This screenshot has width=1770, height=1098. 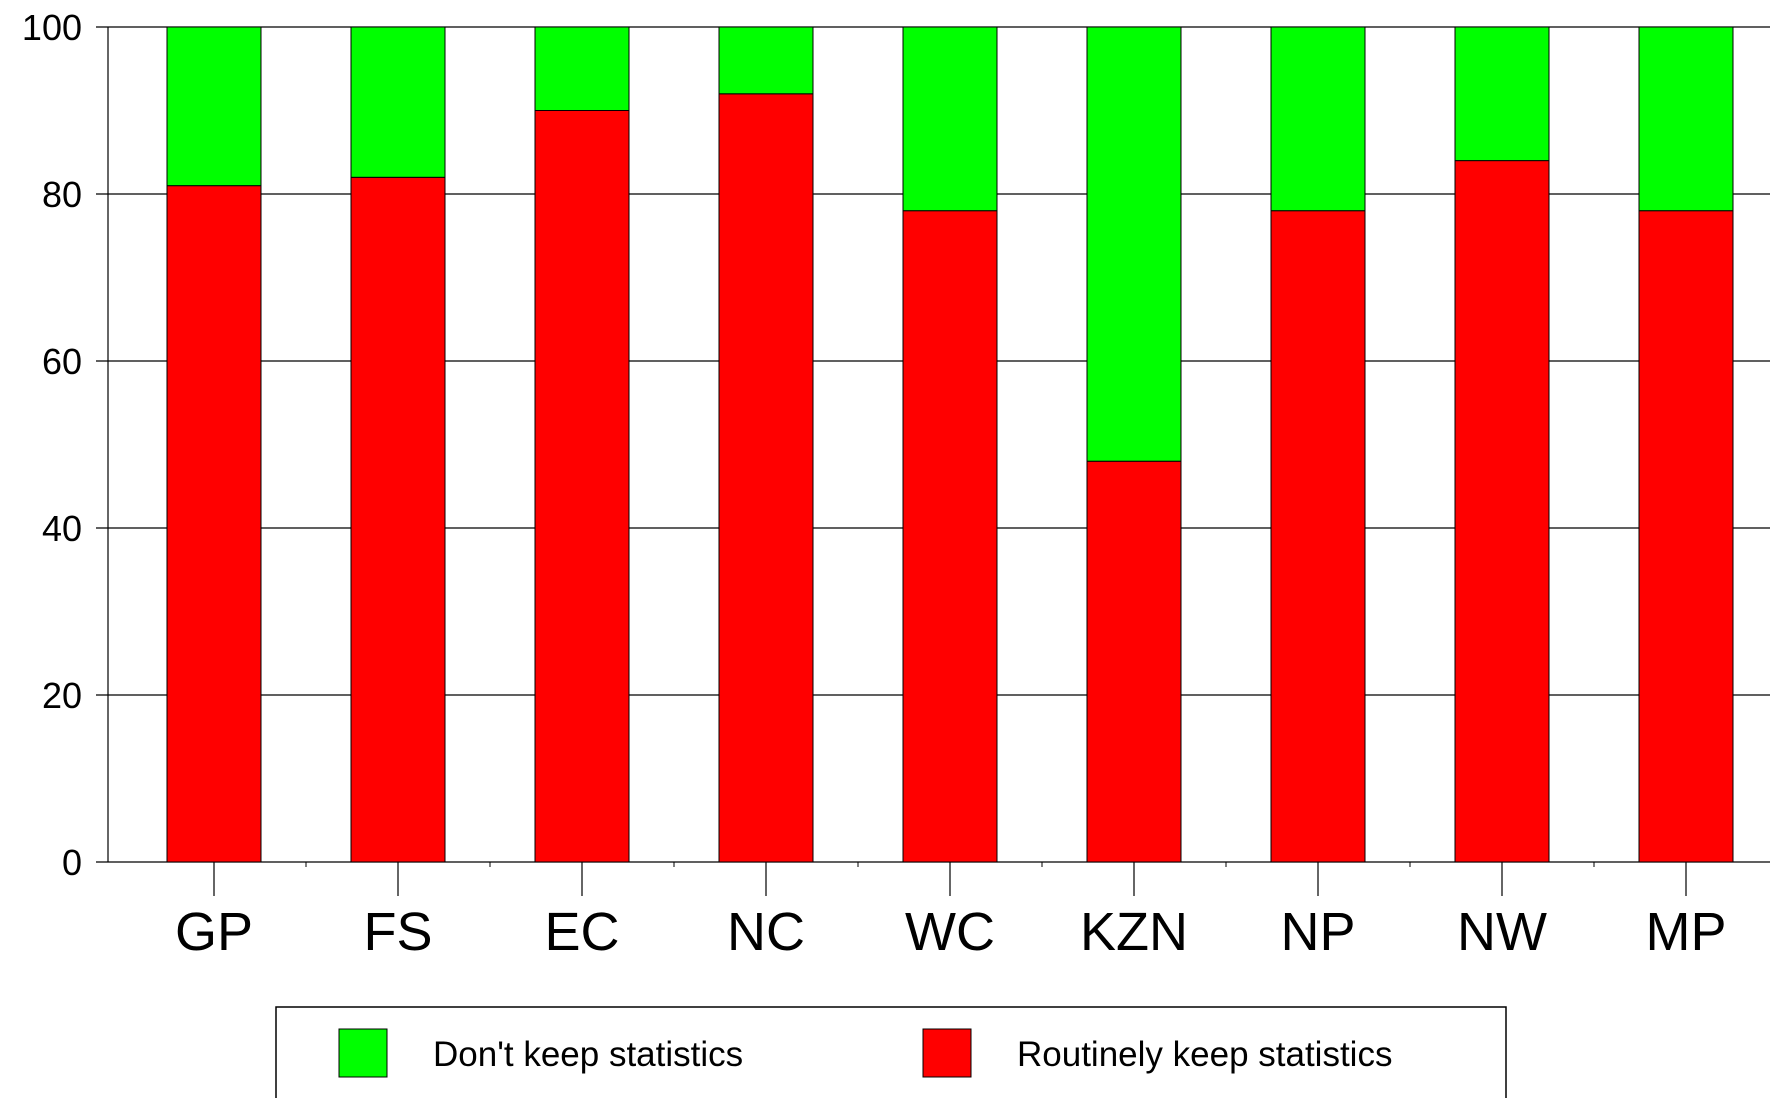 What do you see at coordinates (582, 486) in the screenshot?
I see `bar-ec-routinely-keep` at bounding box center [582, 486].